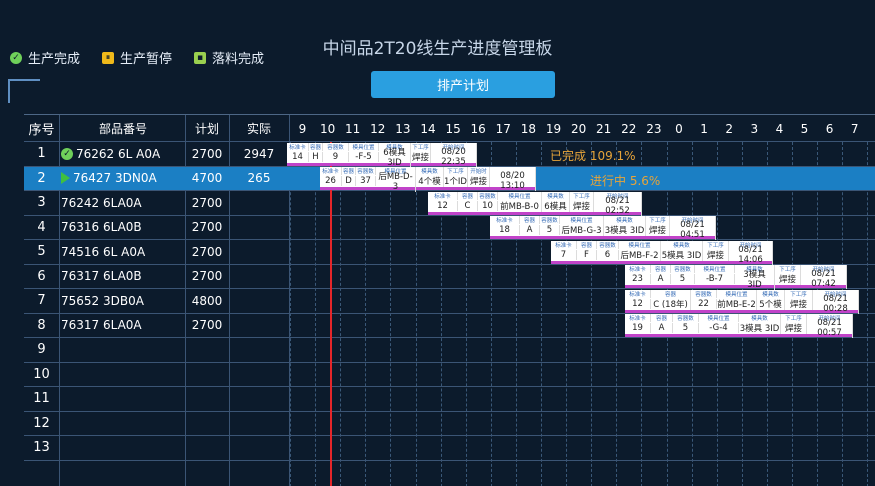  I want to click on card-field-value: 4个模, so click(430, 181).